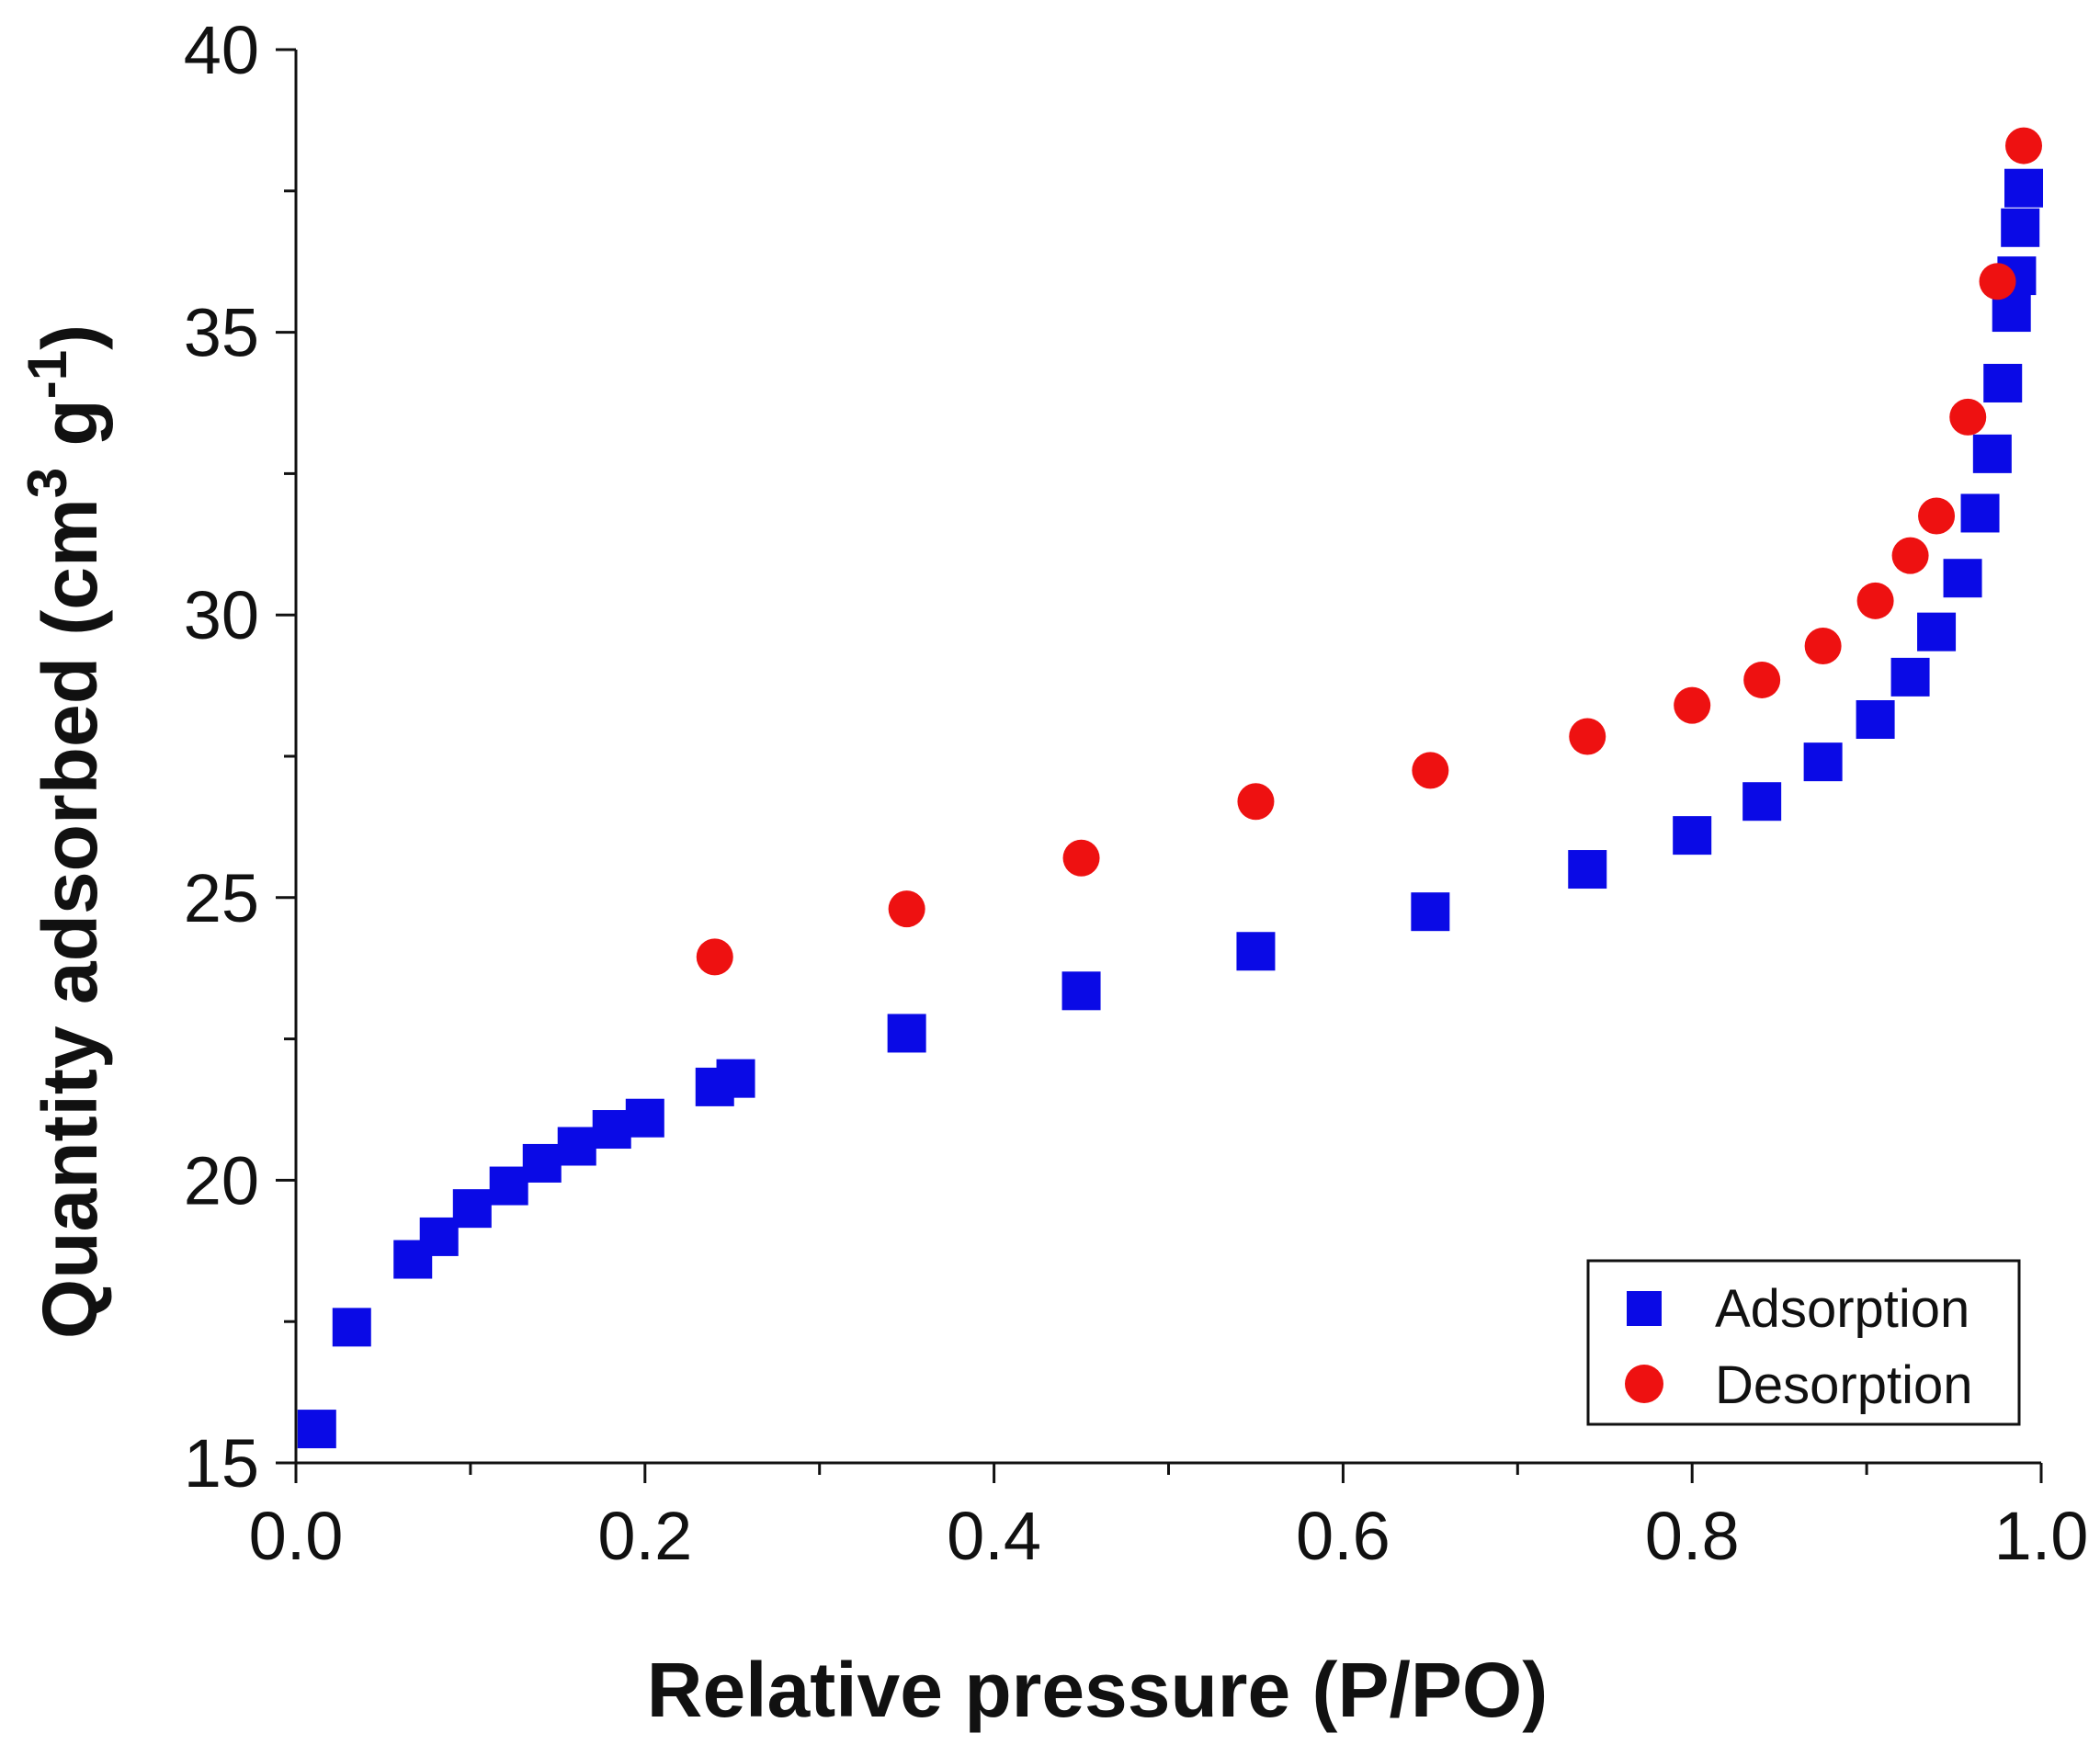  I want to click on x-axis-title: Relative pressure (P/PO), so click(1097, 1690).